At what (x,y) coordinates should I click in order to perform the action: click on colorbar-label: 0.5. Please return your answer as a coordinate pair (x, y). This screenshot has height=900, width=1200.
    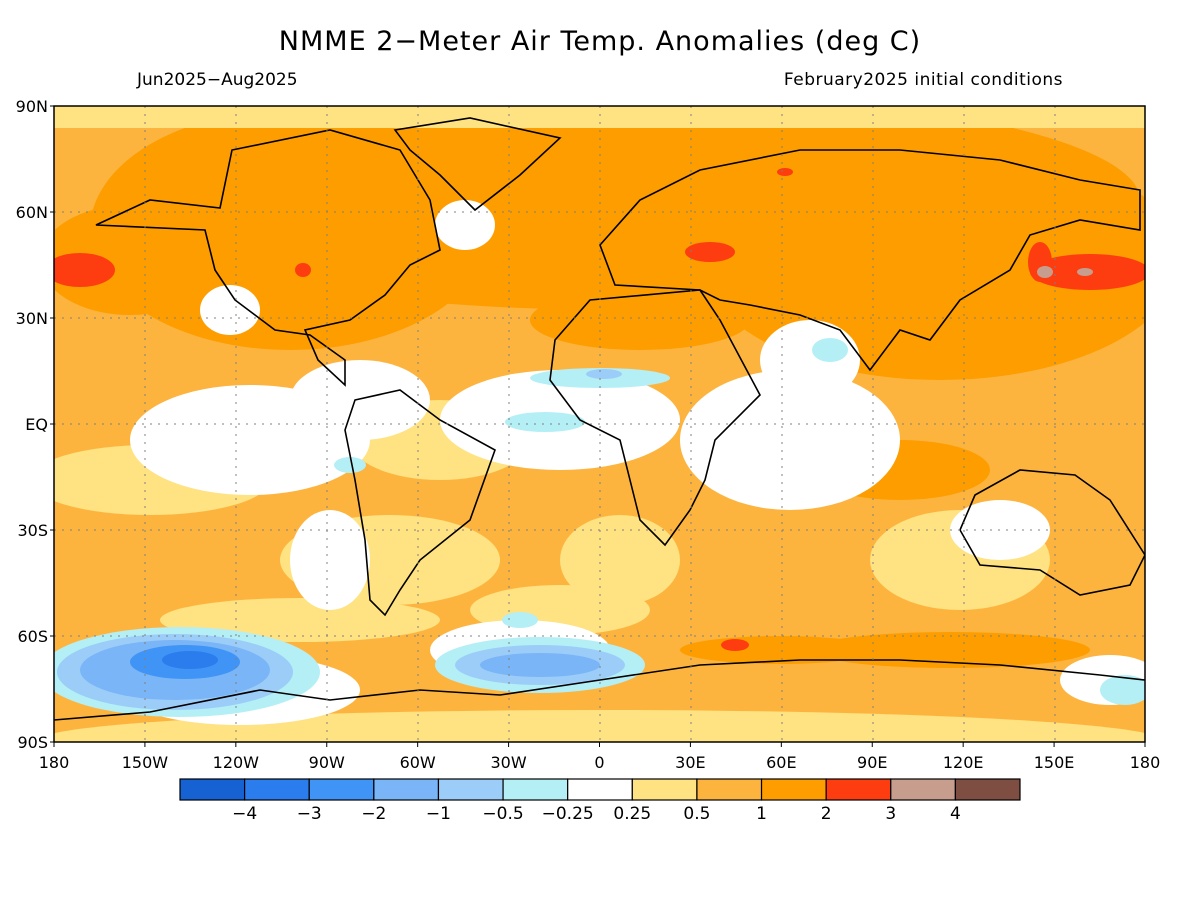
    Looking at the image, I should click on (696, 814).